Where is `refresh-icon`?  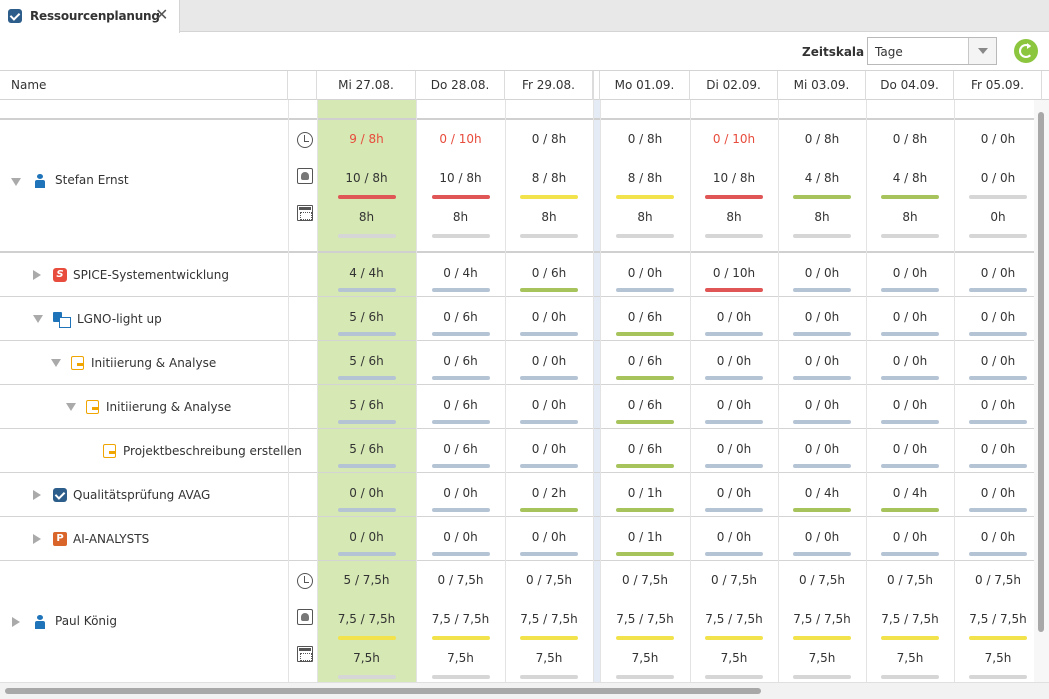
refresh-icon is located at coordinates (1026, 51).